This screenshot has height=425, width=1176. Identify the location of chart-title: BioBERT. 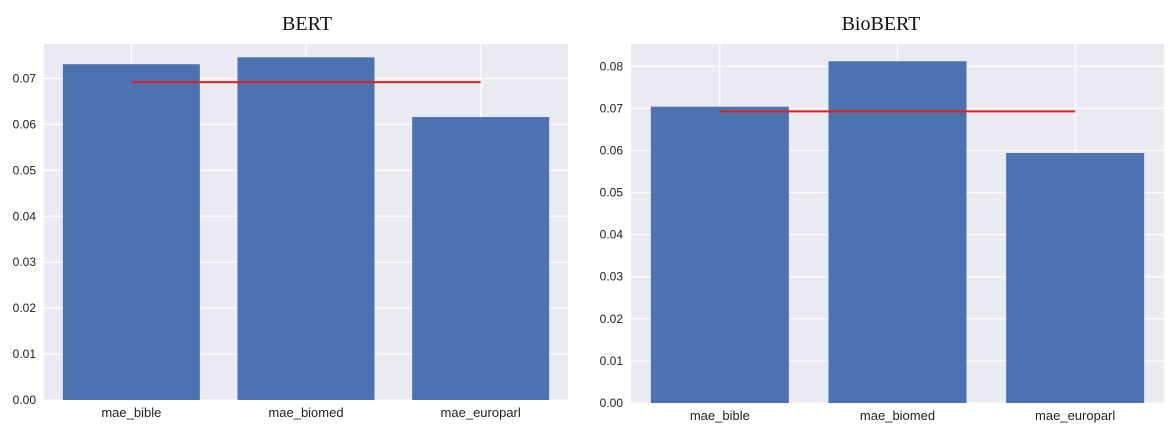
(881, 24).